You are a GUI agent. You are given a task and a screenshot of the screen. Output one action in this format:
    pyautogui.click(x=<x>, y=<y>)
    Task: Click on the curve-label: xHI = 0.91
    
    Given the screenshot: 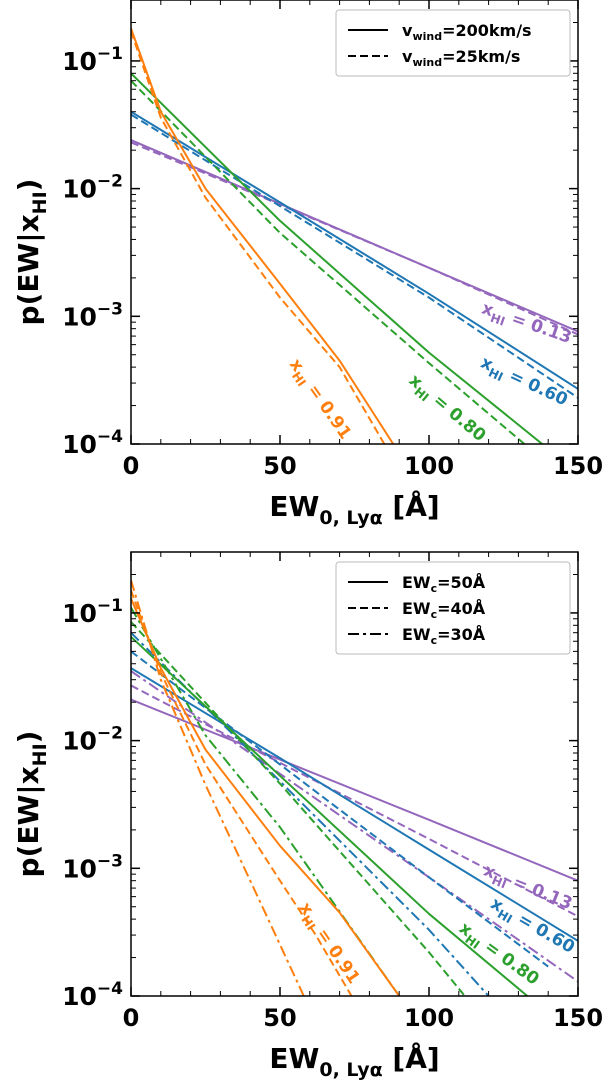 What is the action you would take?
    pyautogui.click(x=327, y=944)
    